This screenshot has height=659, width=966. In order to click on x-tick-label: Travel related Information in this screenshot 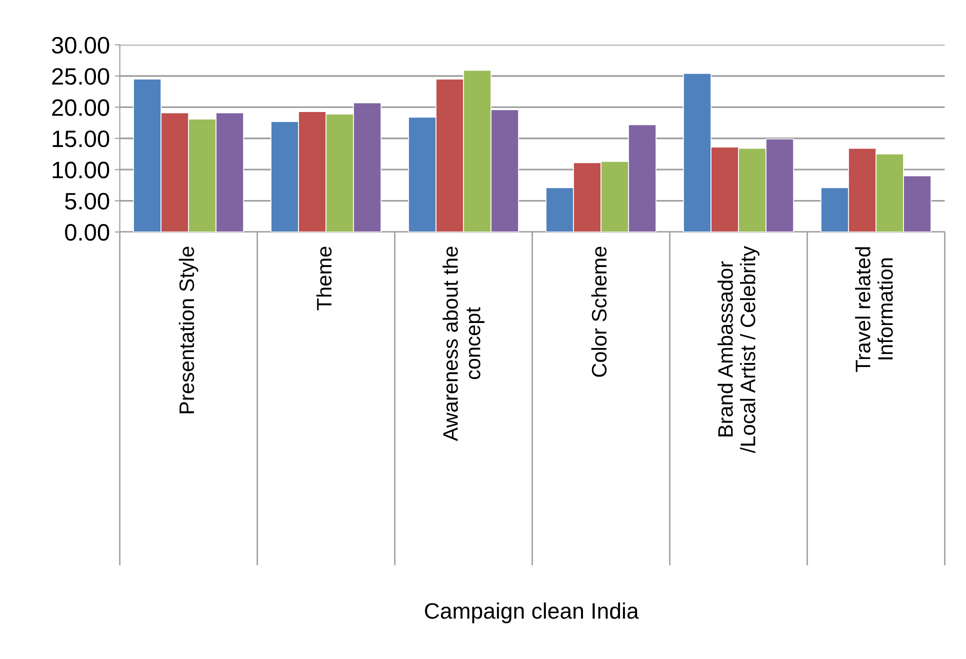, I will do `click(874, 309)`.